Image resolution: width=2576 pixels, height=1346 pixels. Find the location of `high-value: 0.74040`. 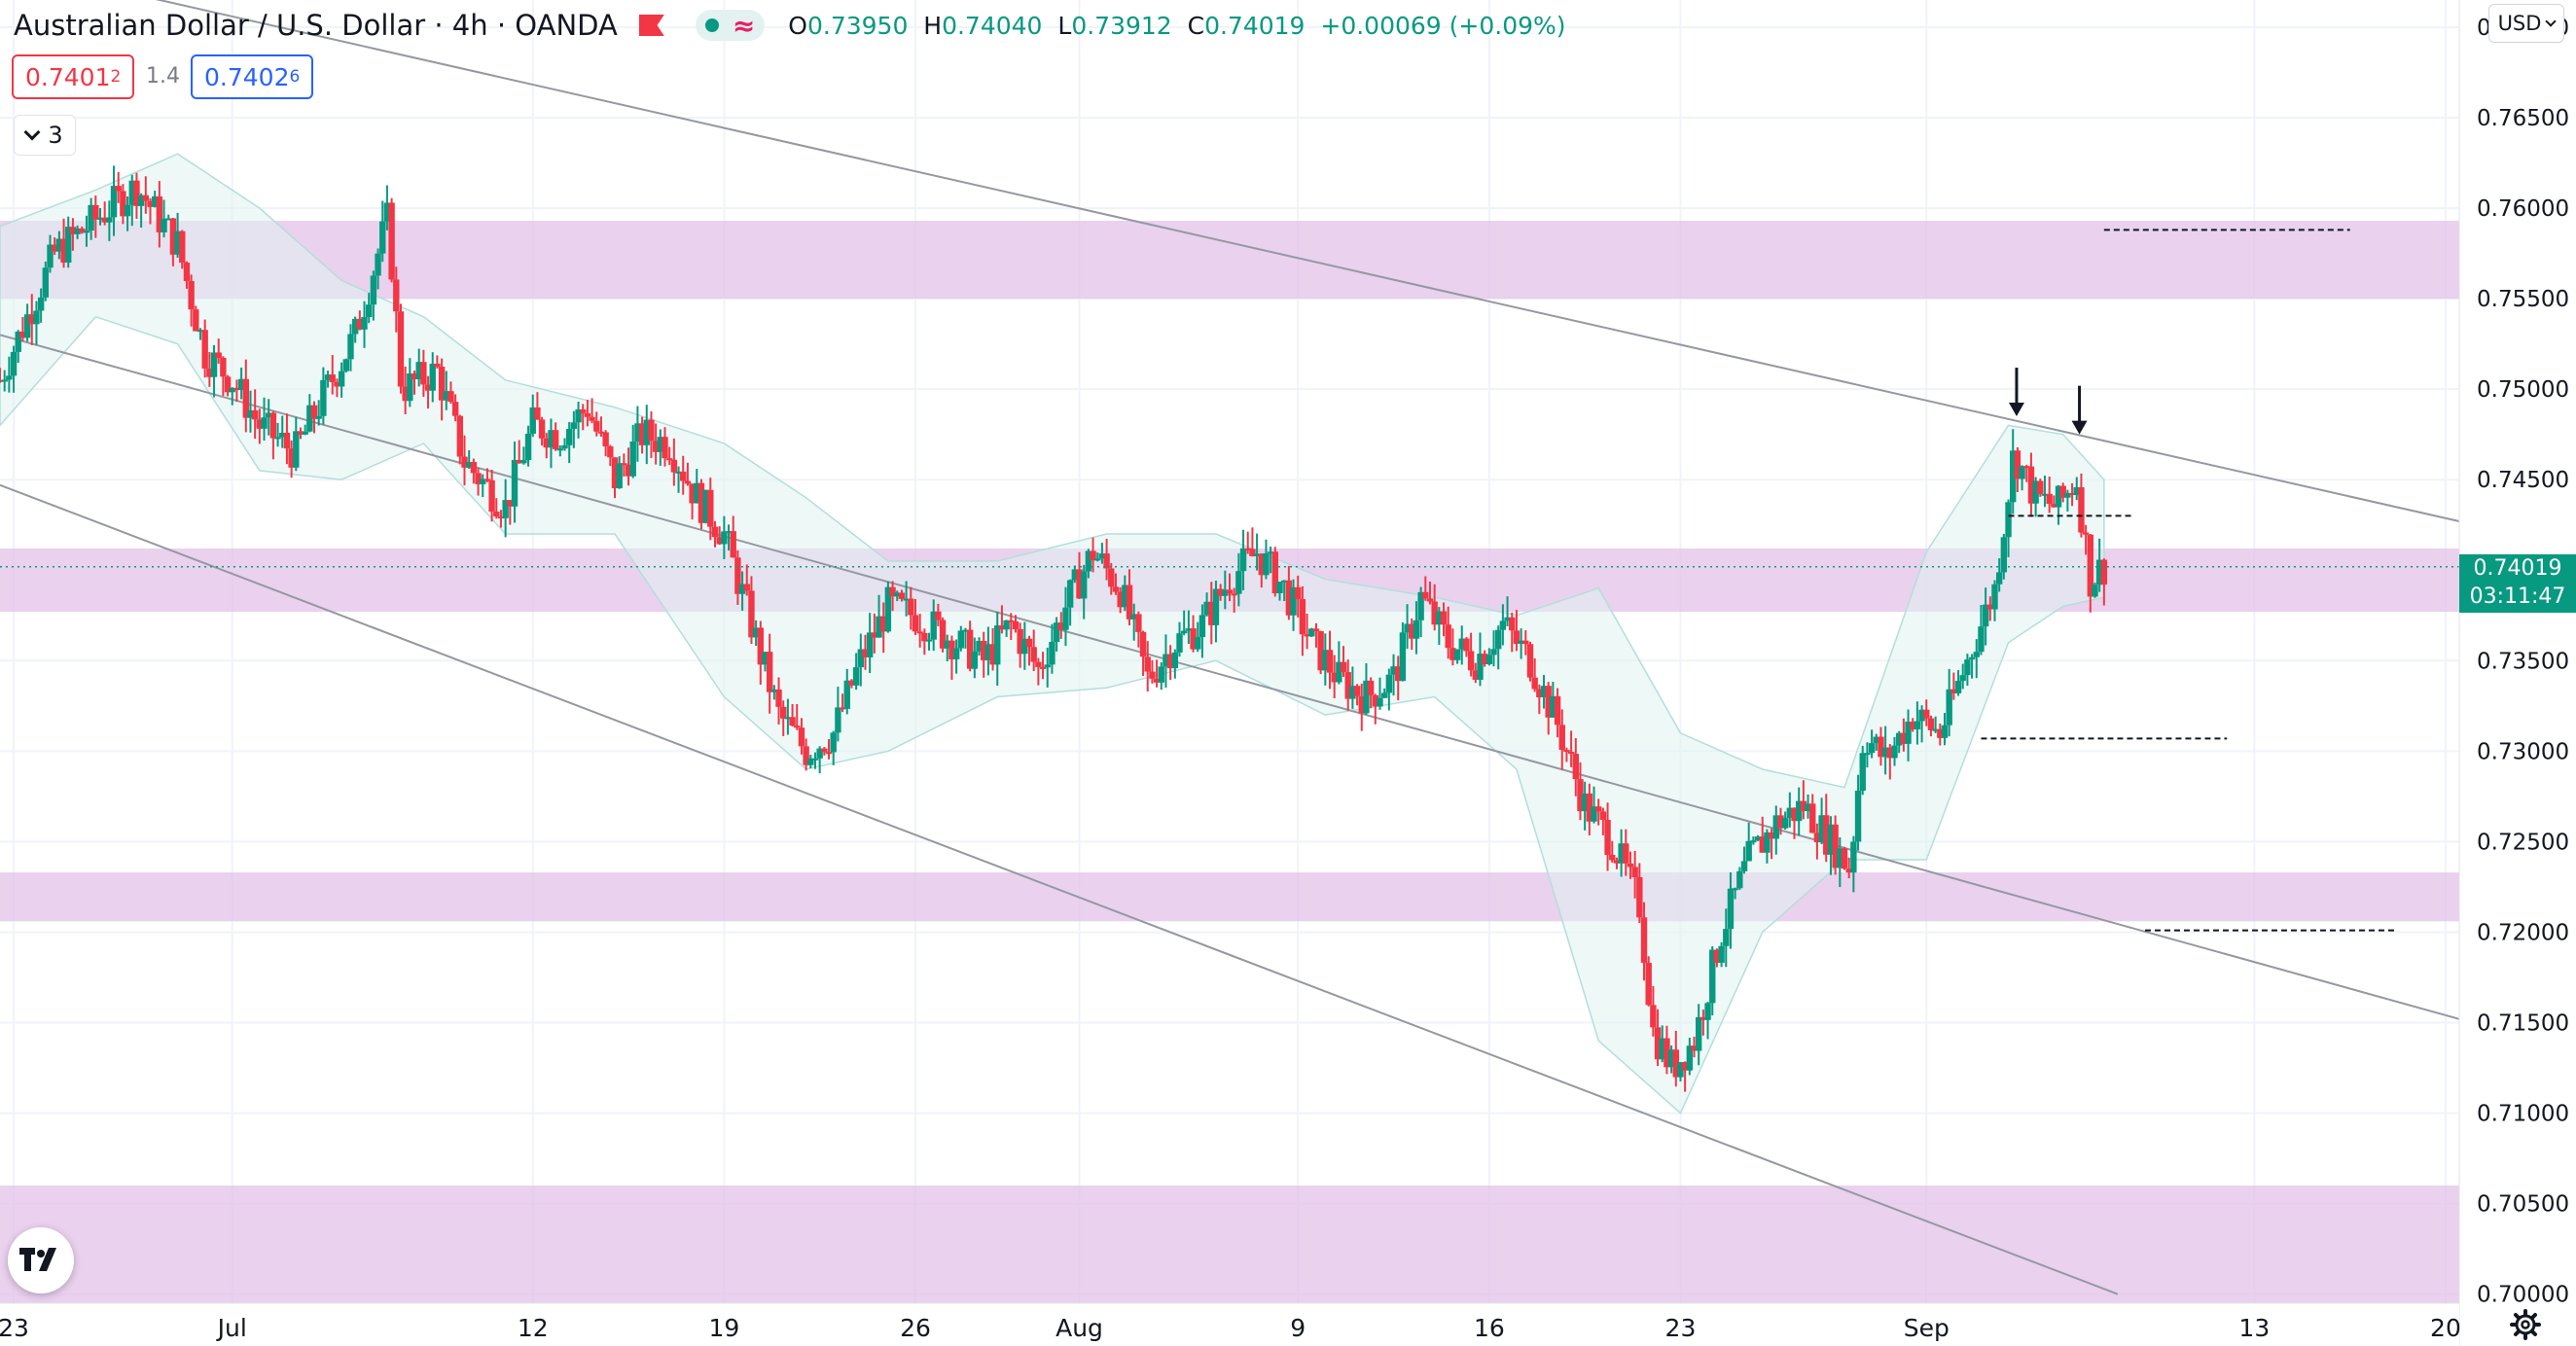

high-value: 0.74040 is located at coordinates (992, 25).